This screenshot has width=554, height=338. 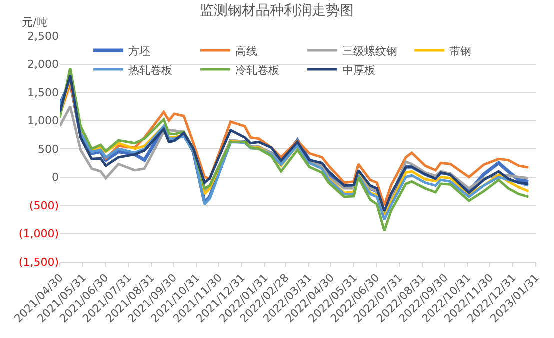 I want to click on y-tick-label: 2,500, so click(x=43, y=36).